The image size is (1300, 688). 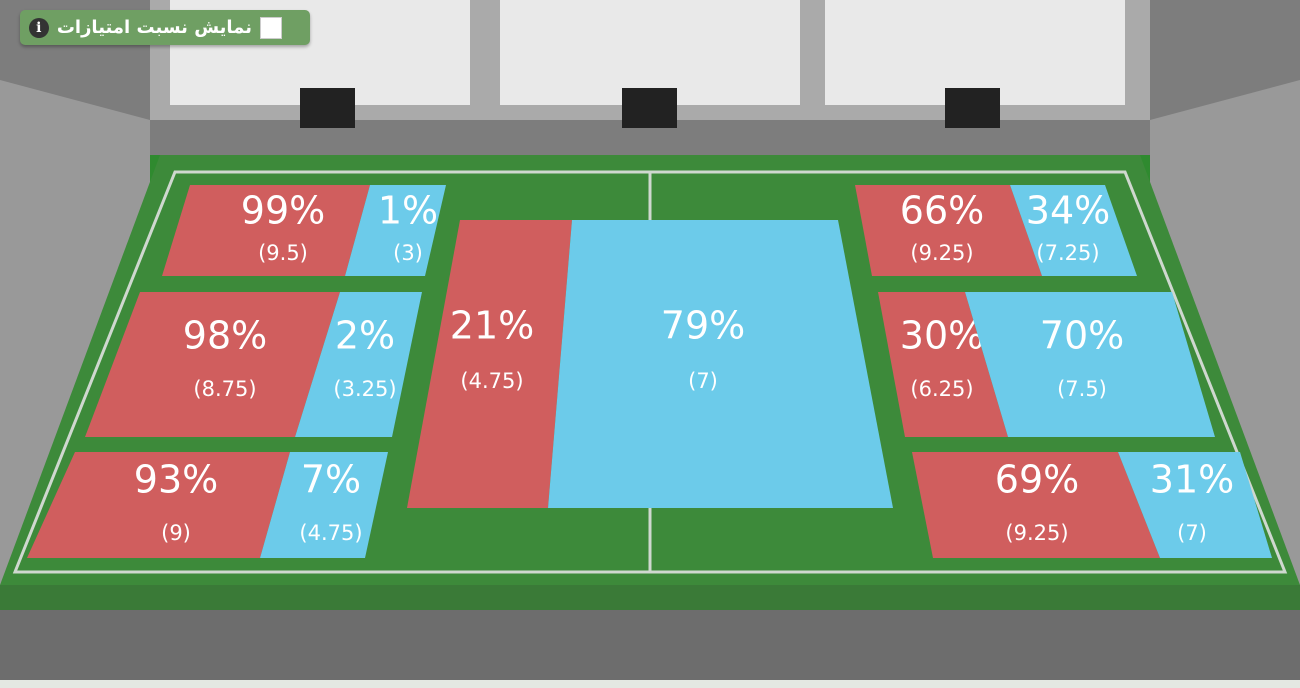 What do you see at coordinates (1082, 336) in the screenshot?
I see `percent-label: 70%` at bounding box center [1082, 336].